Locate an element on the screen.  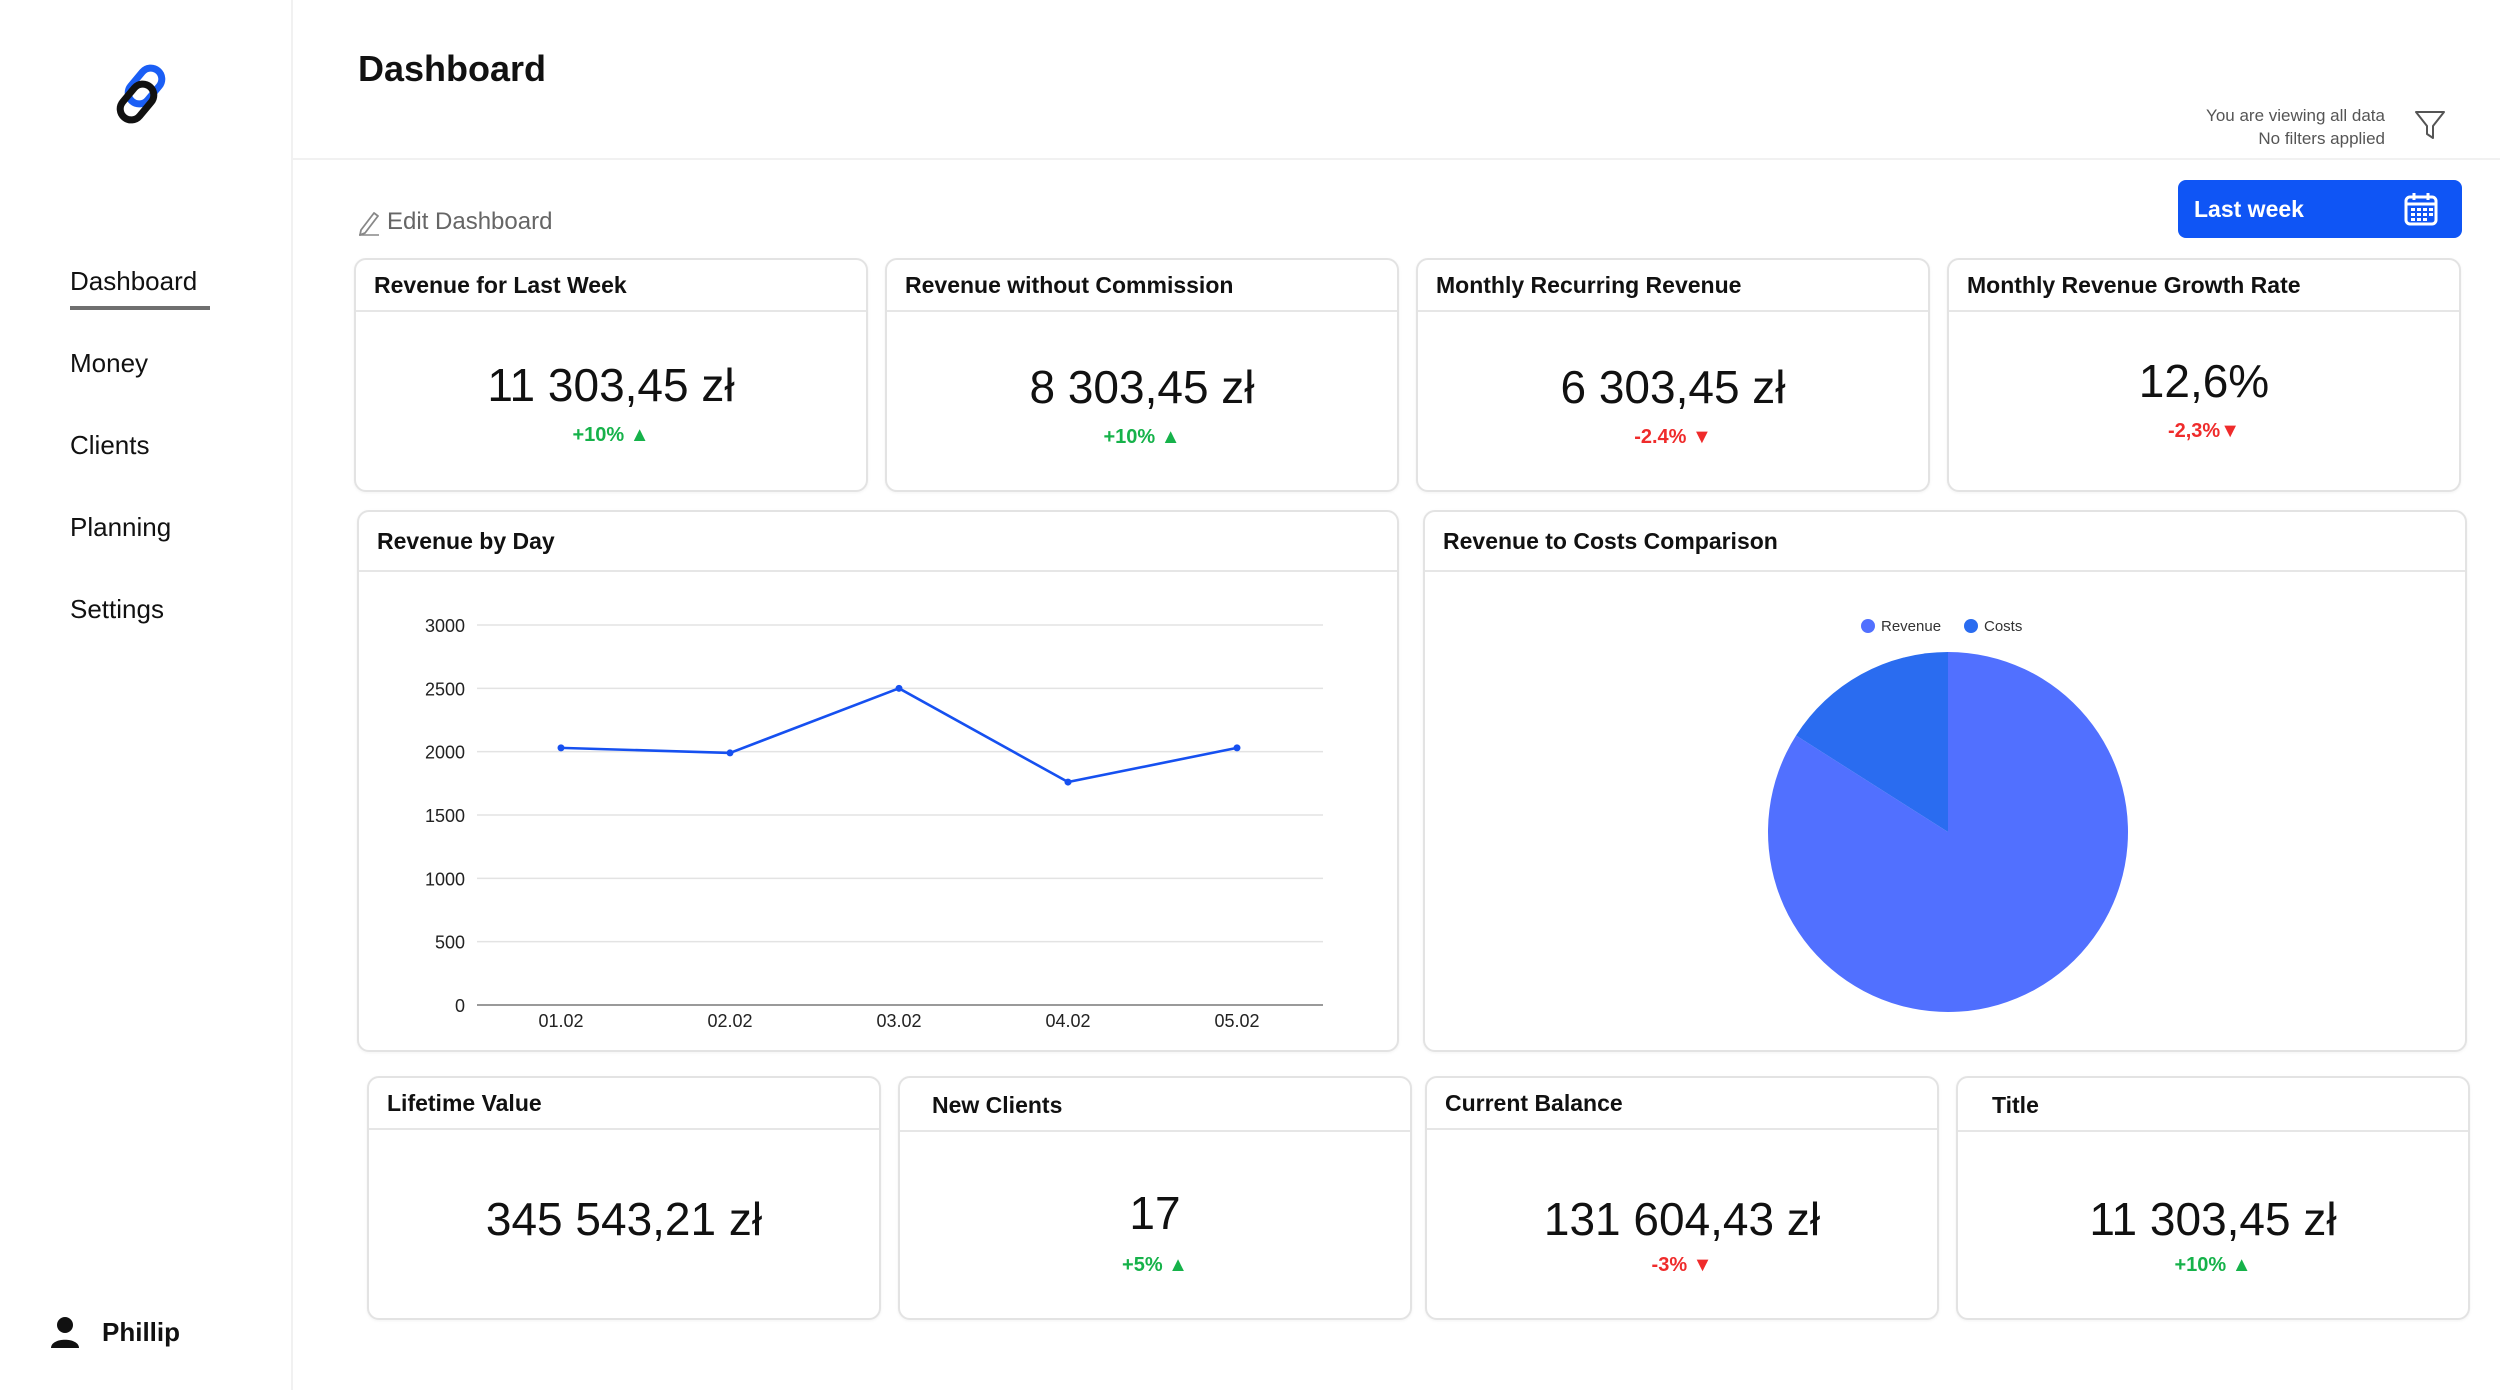
x-tick-label: 03.02 is located at coordinates (898, 1021).